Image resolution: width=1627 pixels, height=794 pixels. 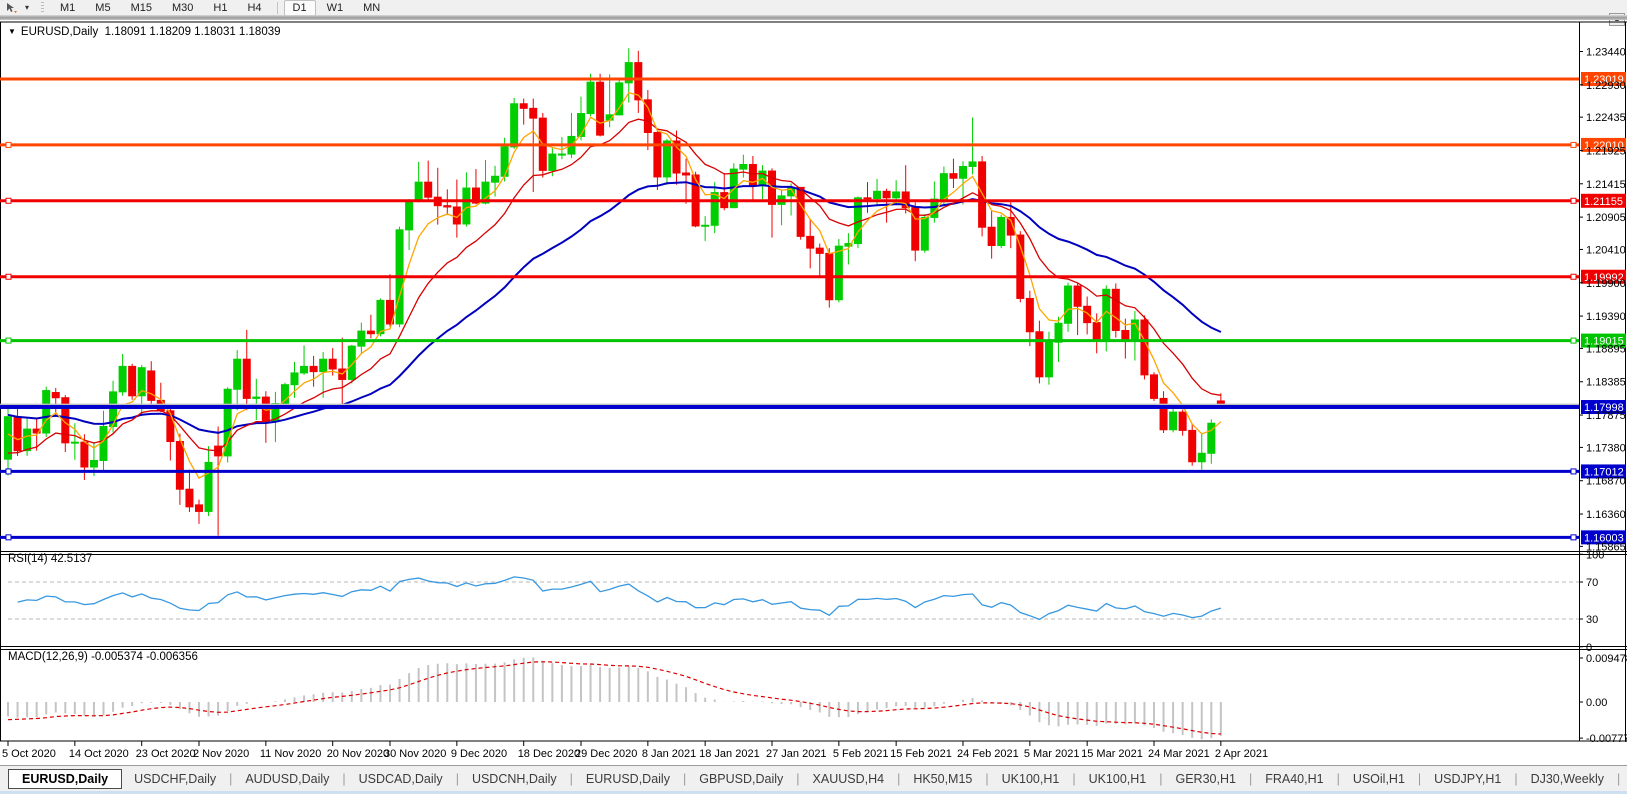 What do you see at coordinates (1589, 648) in the screenshot?
I see `rsi-axis-label: 0` at bounding box center [1589, 648].